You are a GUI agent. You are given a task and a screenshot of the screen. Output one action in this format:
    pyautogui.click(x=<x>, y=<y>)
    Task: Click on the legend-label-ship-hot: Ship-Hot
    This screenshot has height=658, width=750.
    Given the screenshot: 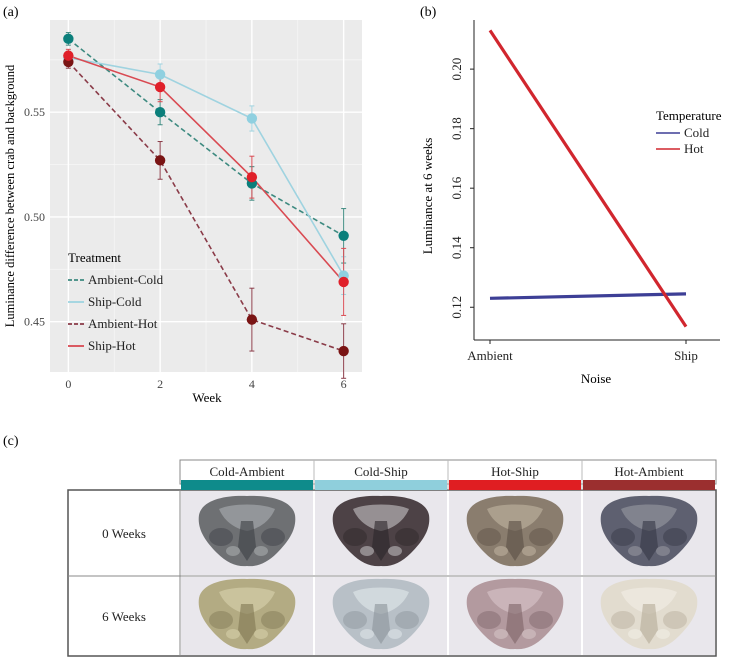 What is the action you would take?
    pyautogui.click(x=112, y=345)
    